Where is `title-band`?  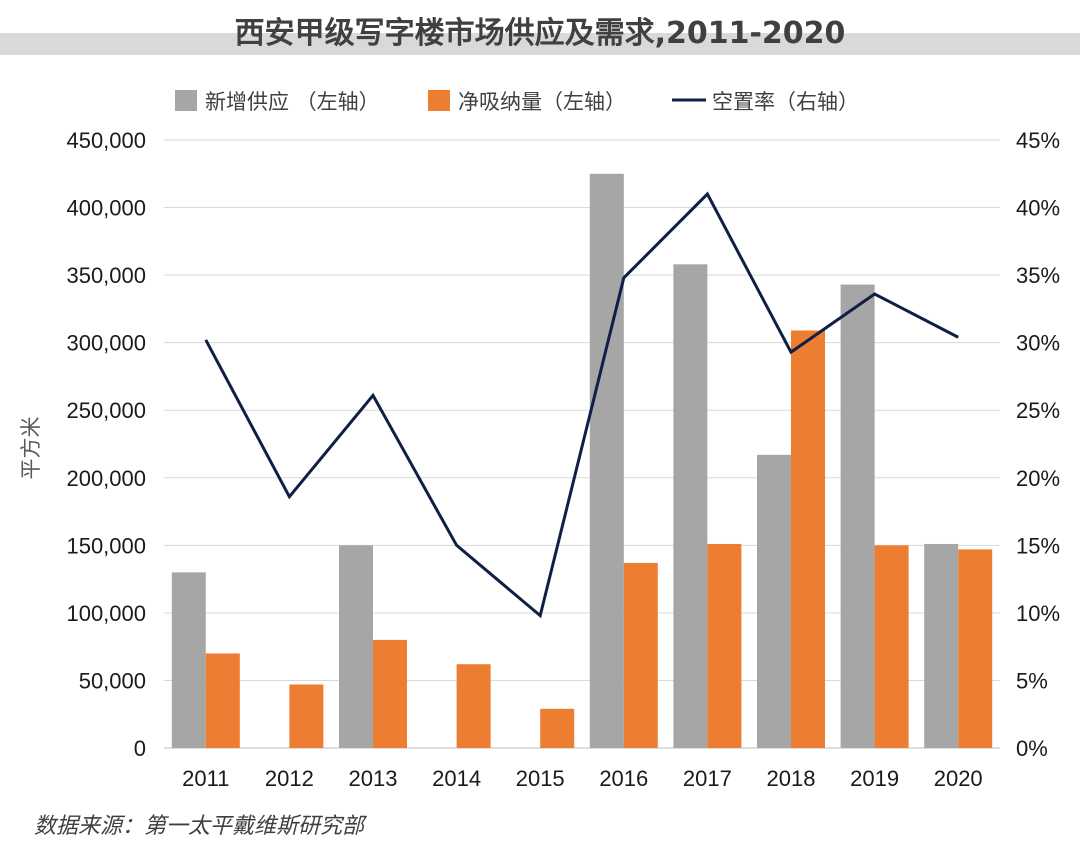
title-band is located at coordinates (540, 44).